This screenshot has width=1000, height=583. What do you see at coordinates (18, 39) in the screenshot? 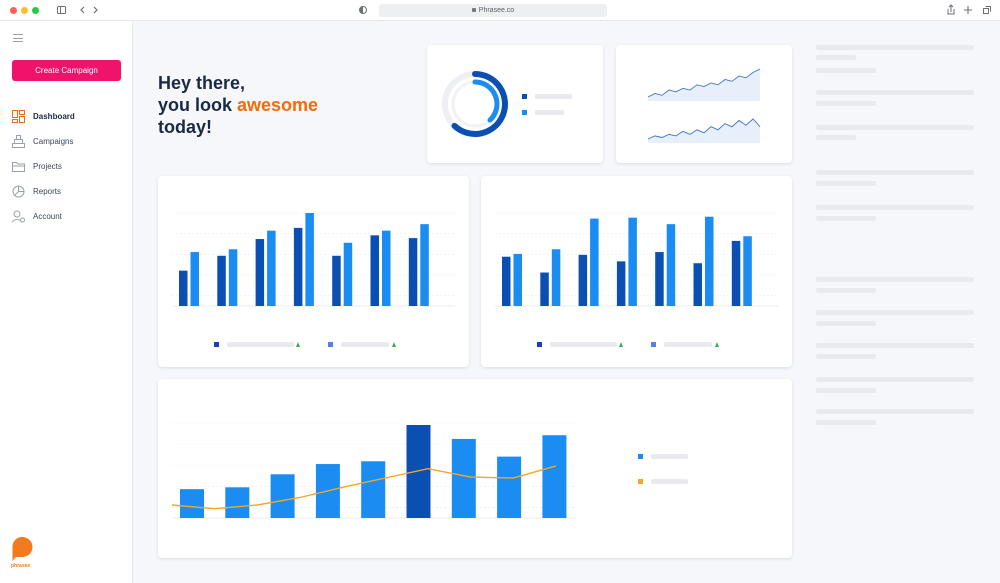
I see `menu-icon` at bounding box center [18, 39].